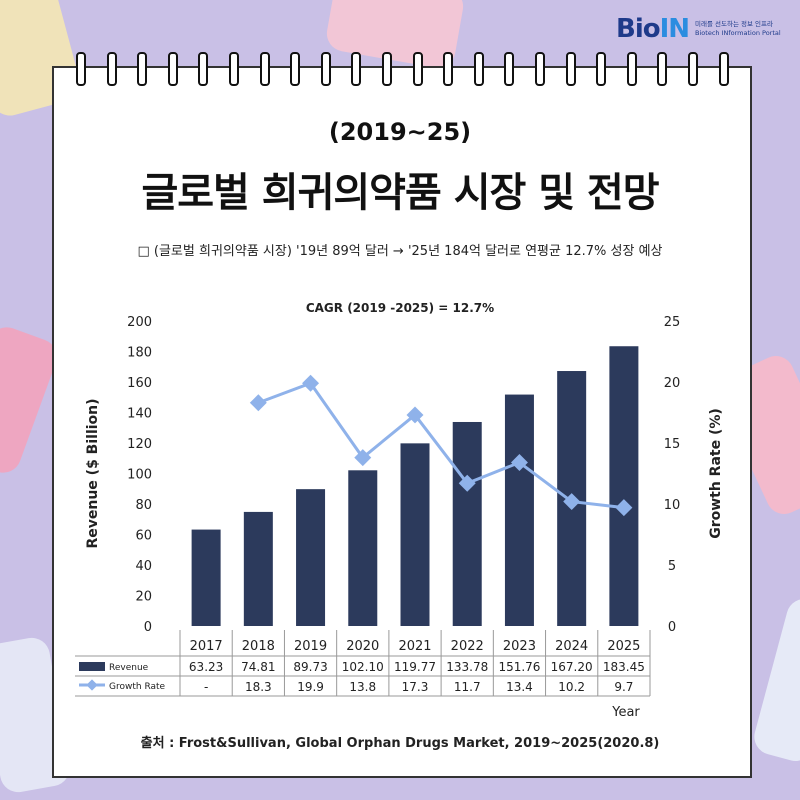  What do you see at coordinates (519, 646) in the screenshot?
I see `x-axis-tick-label: 2023` at bounding box center [519, 646].